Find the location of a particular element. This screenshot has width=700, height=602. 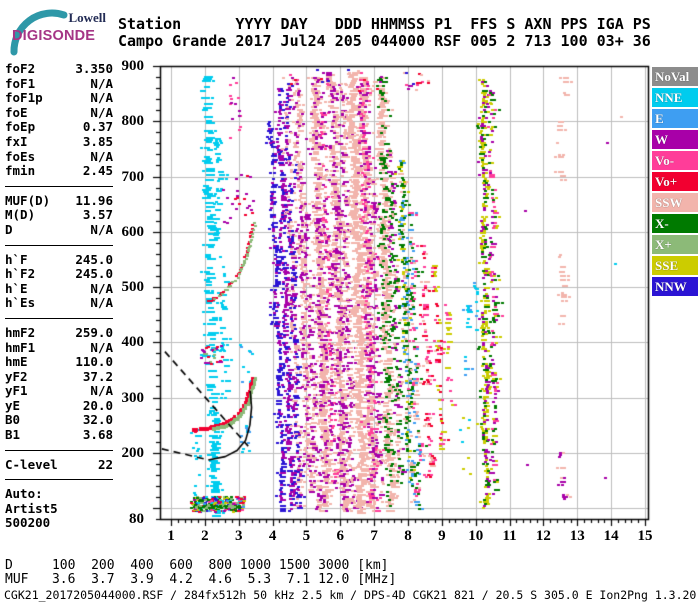

legend-item-nnw: NNW is located at coordinates (675, 286).